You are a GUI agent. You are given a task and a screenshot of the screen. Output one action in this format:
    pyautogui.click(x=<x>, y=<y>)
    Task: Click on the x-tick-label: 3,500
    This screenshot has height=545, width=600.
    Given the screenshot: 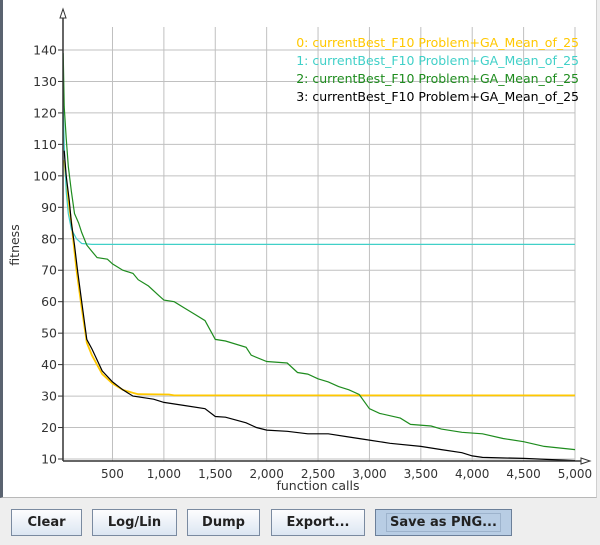 What is the action you would take?
    pyautogui.click(x=421, y=474)
    